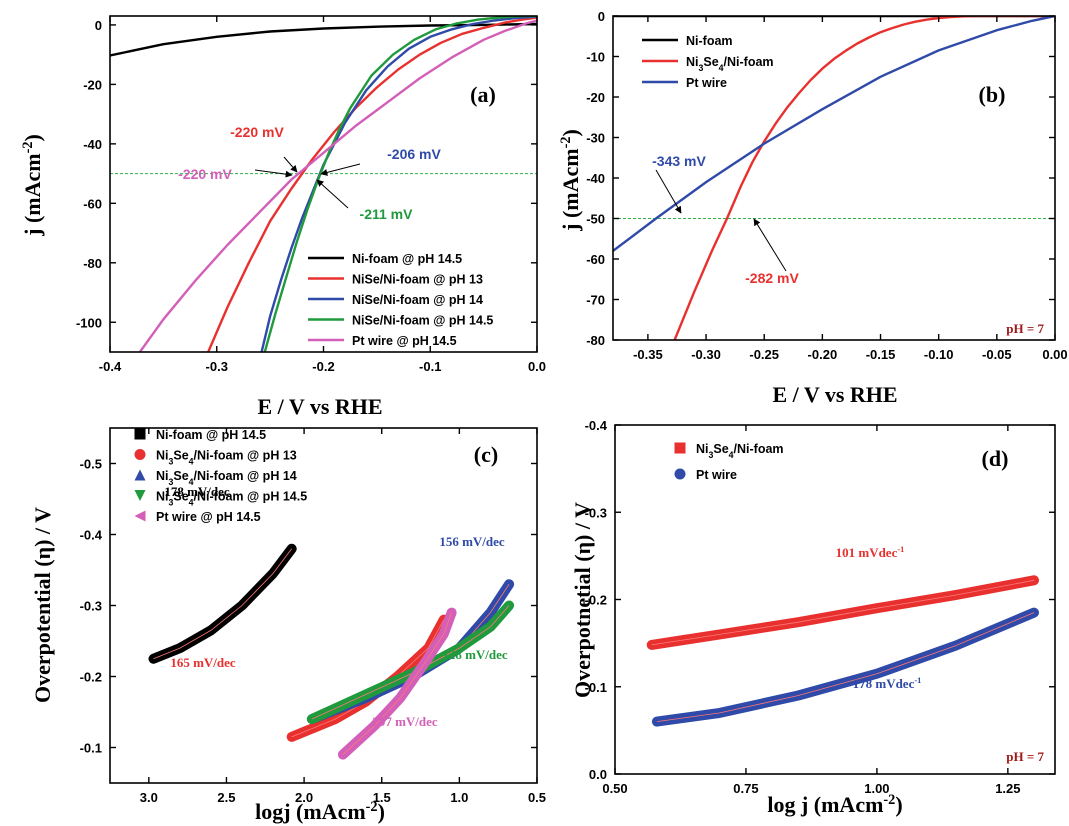  Describe the element at coordinates (729, 462) in the screenshot. I see `legend: Ni3Se4/Ni-foam Pt wire` at that location.